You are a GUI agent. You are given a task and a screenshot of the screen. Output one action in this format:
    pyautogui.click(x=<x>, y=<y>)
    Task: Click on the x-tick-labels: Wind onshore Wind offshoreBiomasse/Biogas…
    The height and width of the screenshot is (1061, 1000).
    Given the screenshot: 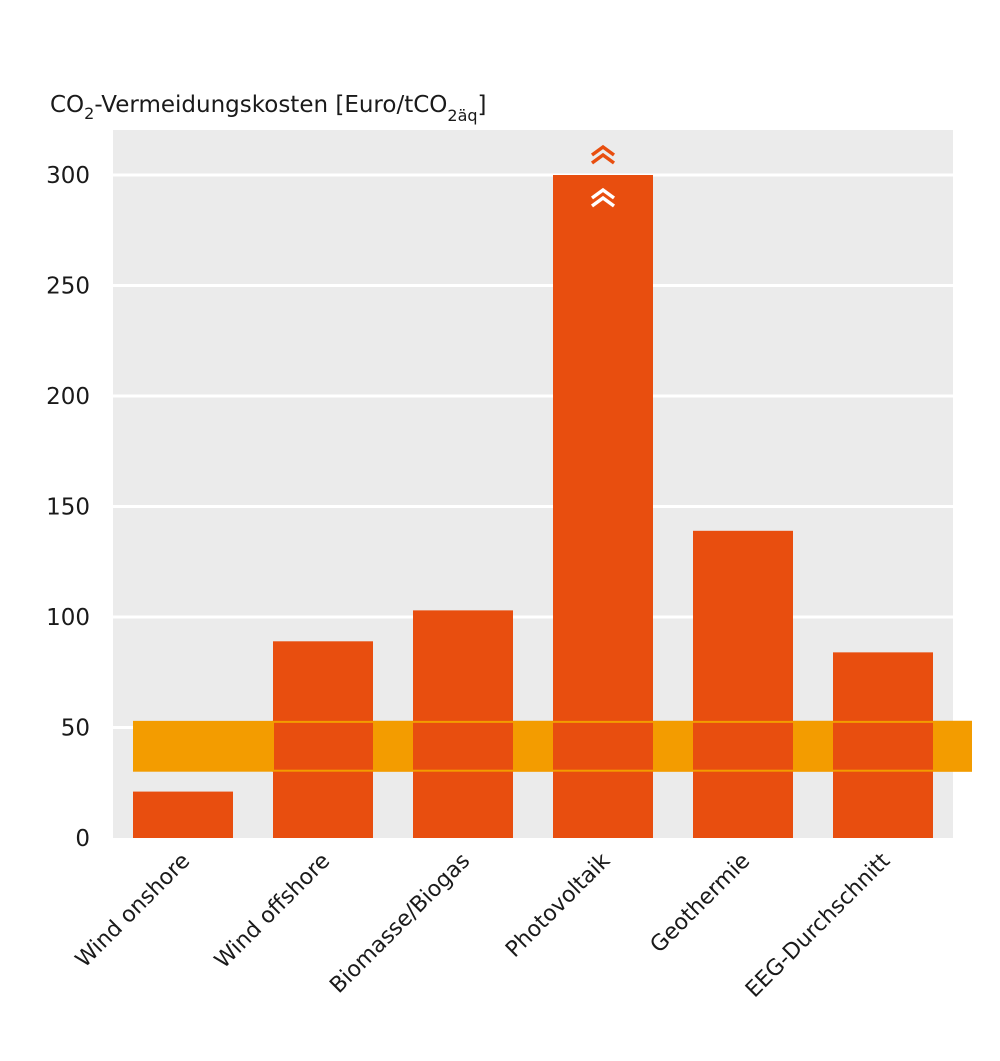 What is the action you would take?
    pyautogui.click(x=483, y=925)
    